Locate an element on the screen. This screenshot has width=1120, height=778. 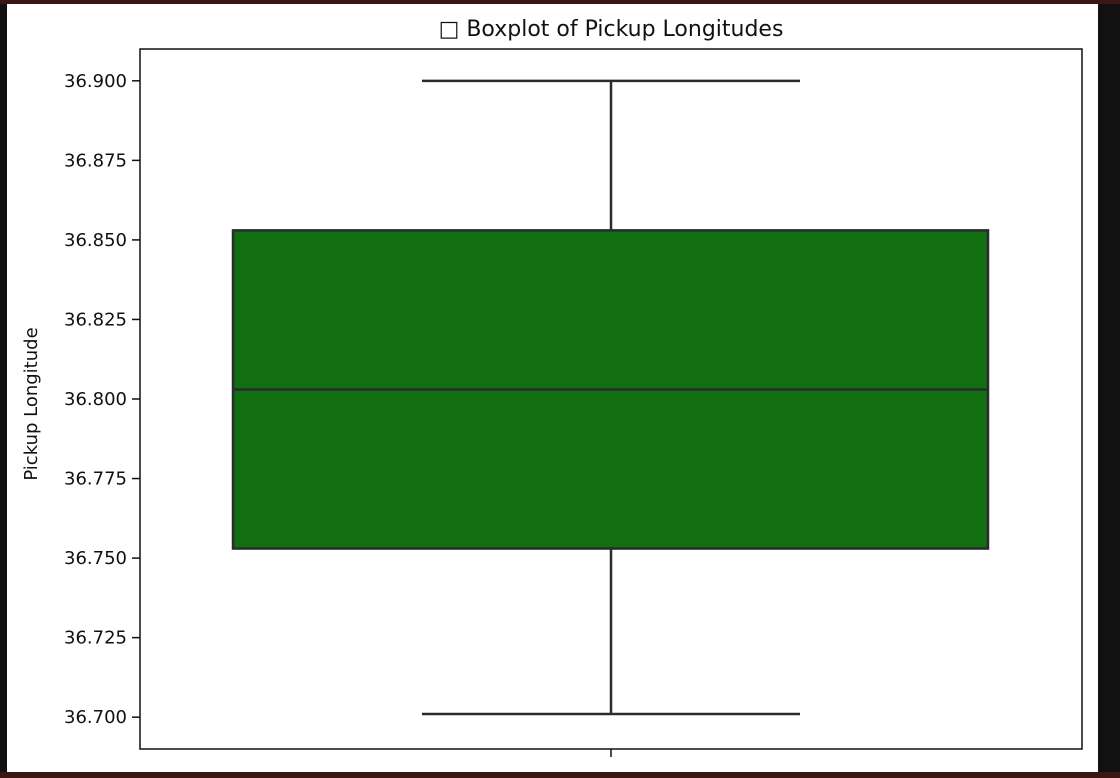
y-tick-label: 36.775 is located at coordinates (95, 479).